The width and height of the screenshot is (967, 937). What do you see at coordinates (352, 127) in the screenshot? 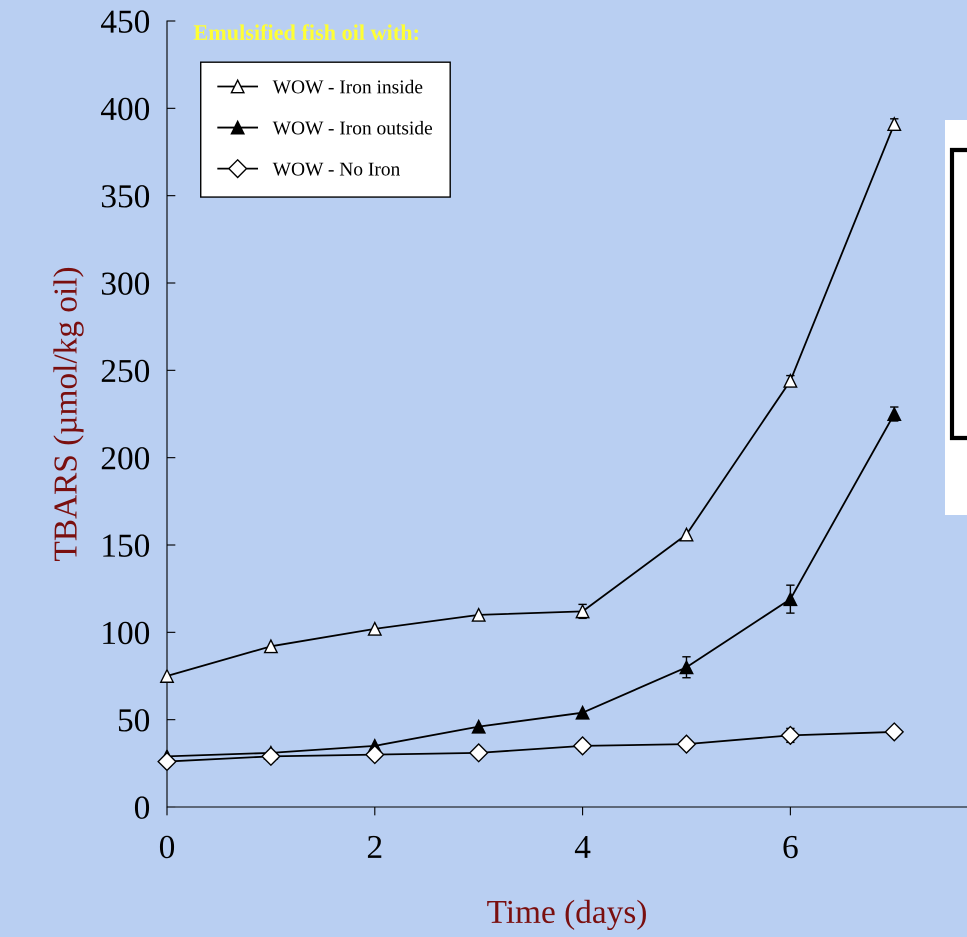
I see `legend-label: WOW - Iron outside` at bounding box center [352, 127].